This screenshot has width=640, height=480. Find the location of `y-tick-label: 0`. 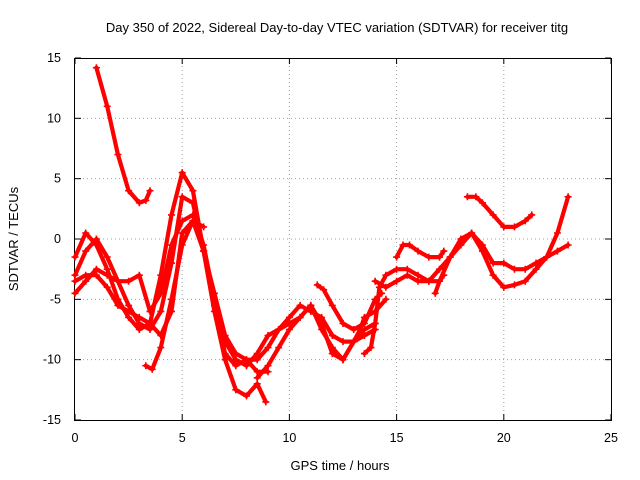

y-tick-label: 0 is located at coordinates (57, 239).